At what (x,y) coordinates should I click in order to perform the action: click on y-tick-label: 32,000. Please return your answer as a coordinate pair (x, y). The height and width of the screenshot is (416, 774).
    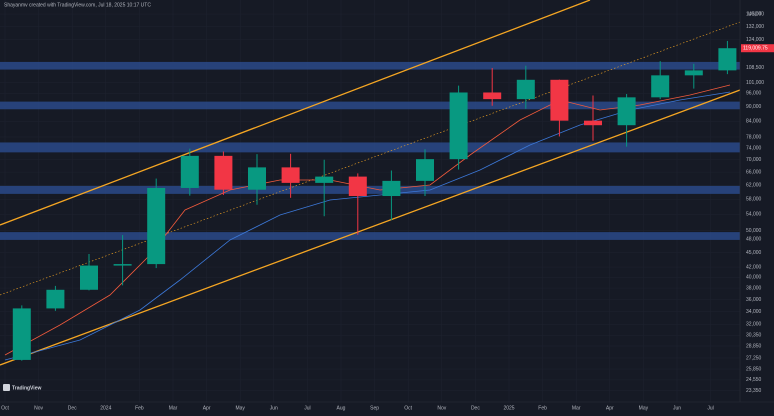
    Looking at the image, I should click on (754, 325).